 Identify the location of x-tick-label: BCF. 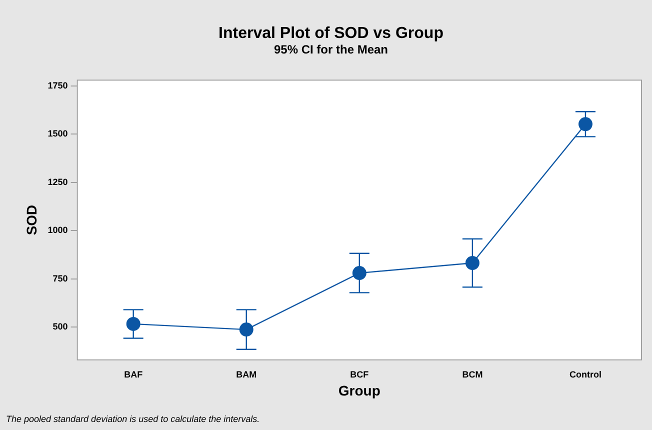
(360, 374).